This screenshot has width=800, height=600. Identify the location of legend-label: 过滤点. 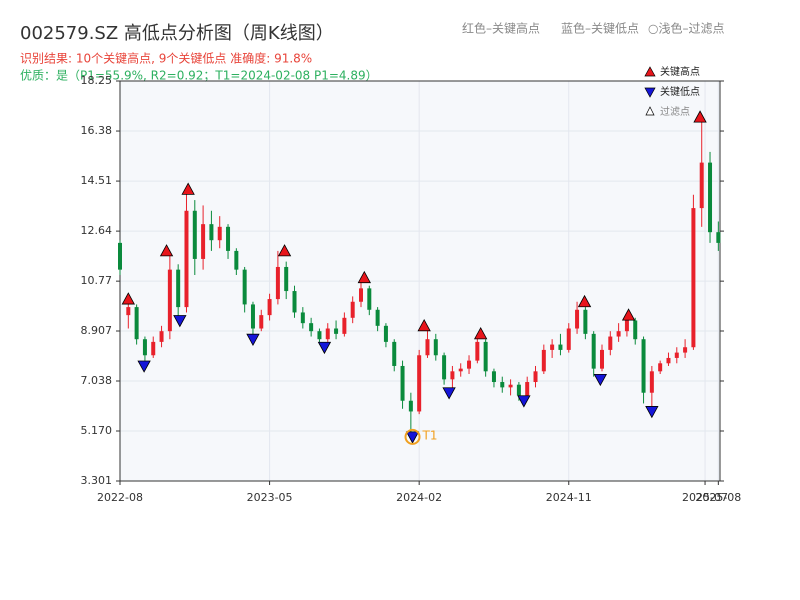
(675, 111).